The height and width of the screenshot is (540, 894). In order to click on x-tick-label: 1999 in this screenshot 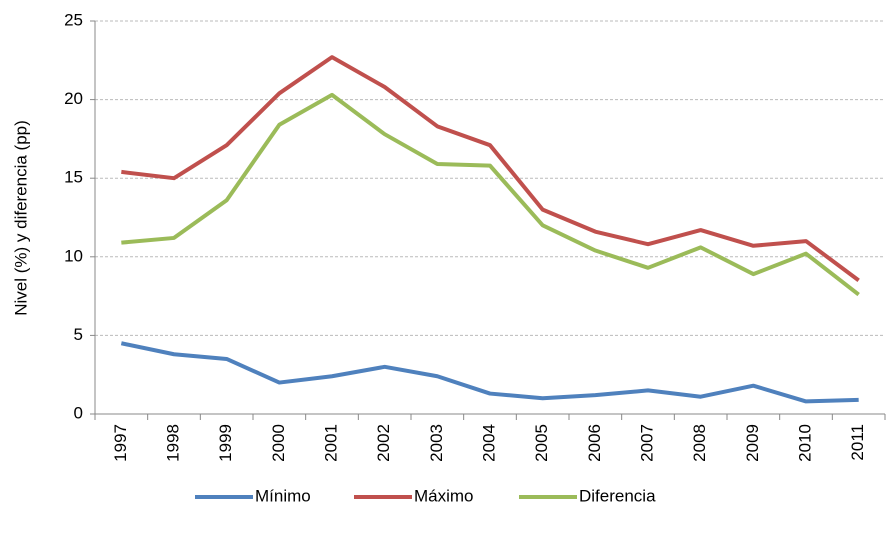, I will do `click(225, 443)`.